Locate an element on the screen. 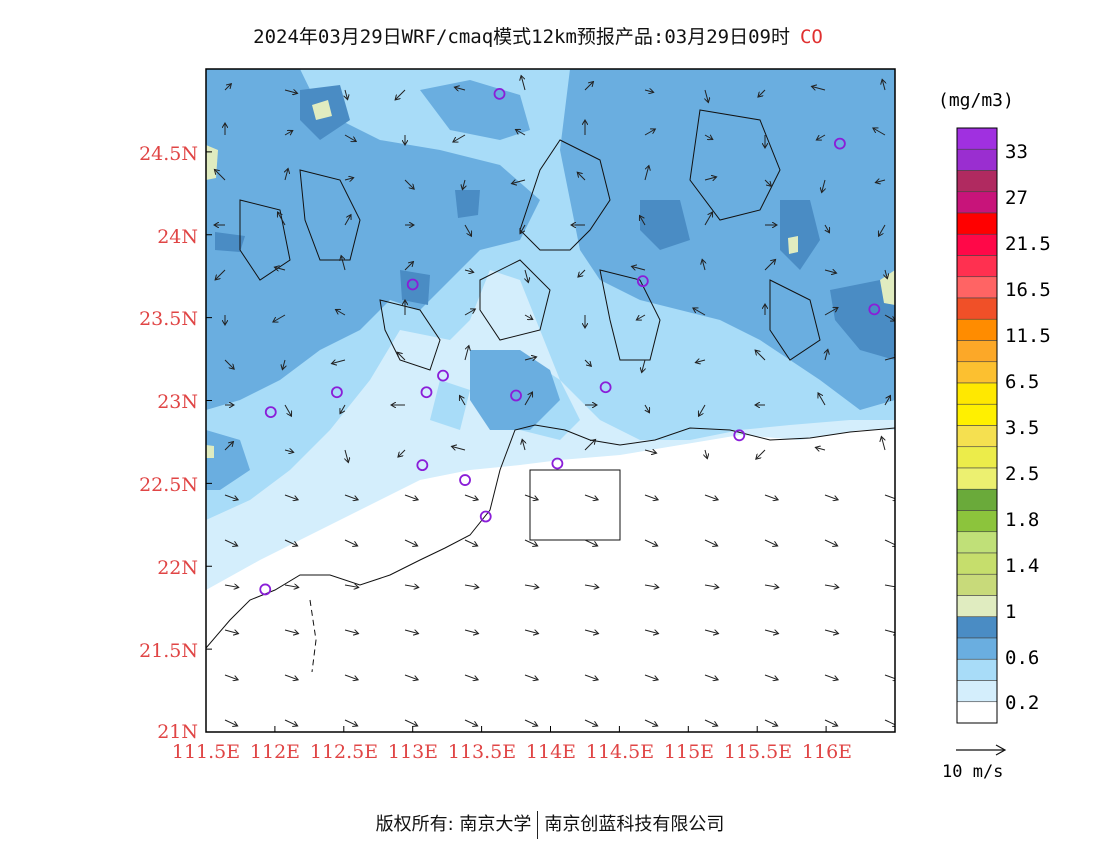 The width and height of the screenshot is (1100, 850). y-tick-label: 21.5N is located at coordinates (168, 651).